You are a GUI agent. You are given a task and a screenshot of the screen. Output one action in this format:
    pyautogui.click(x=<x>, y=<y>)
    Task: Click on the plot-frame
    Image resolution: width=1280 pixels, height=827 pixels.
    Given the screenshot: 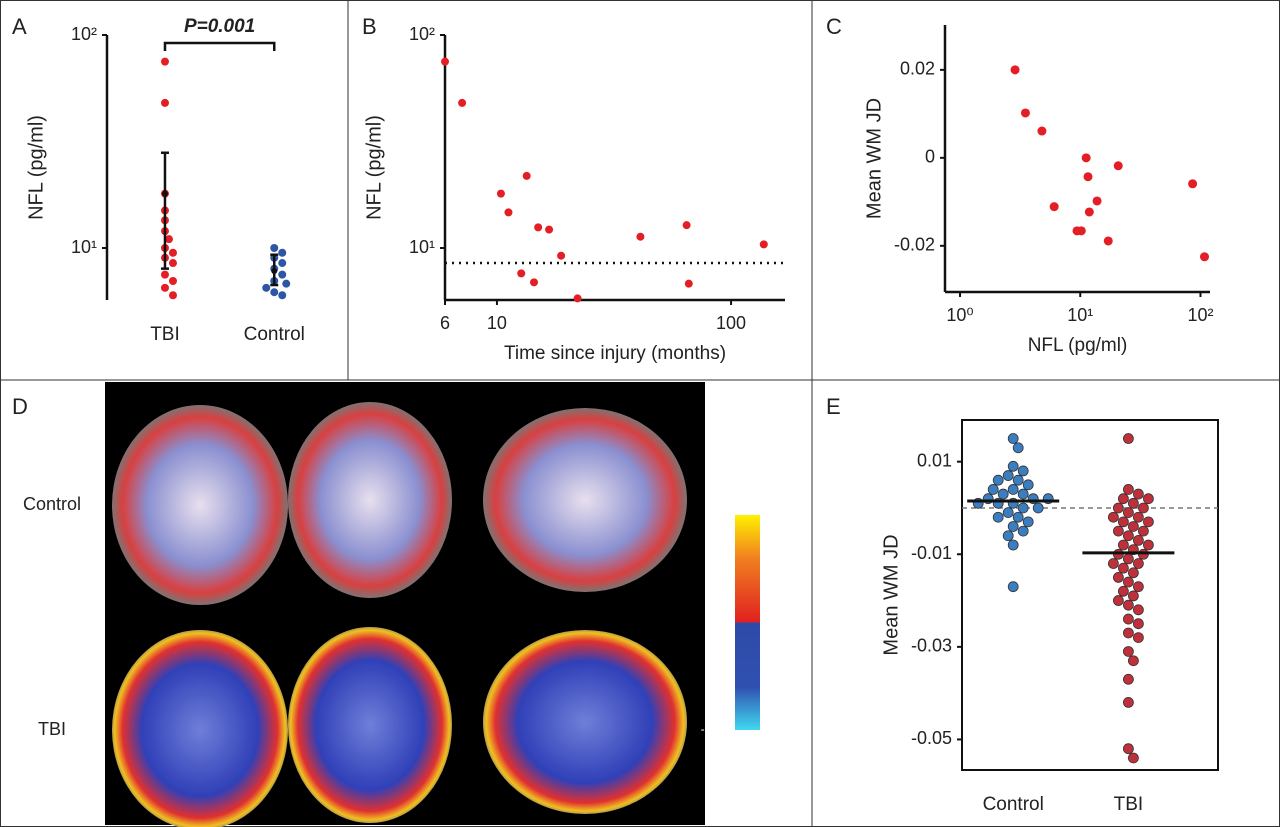 What is the action you would take?
    pyautogui.click(x=1090, y=595)
    